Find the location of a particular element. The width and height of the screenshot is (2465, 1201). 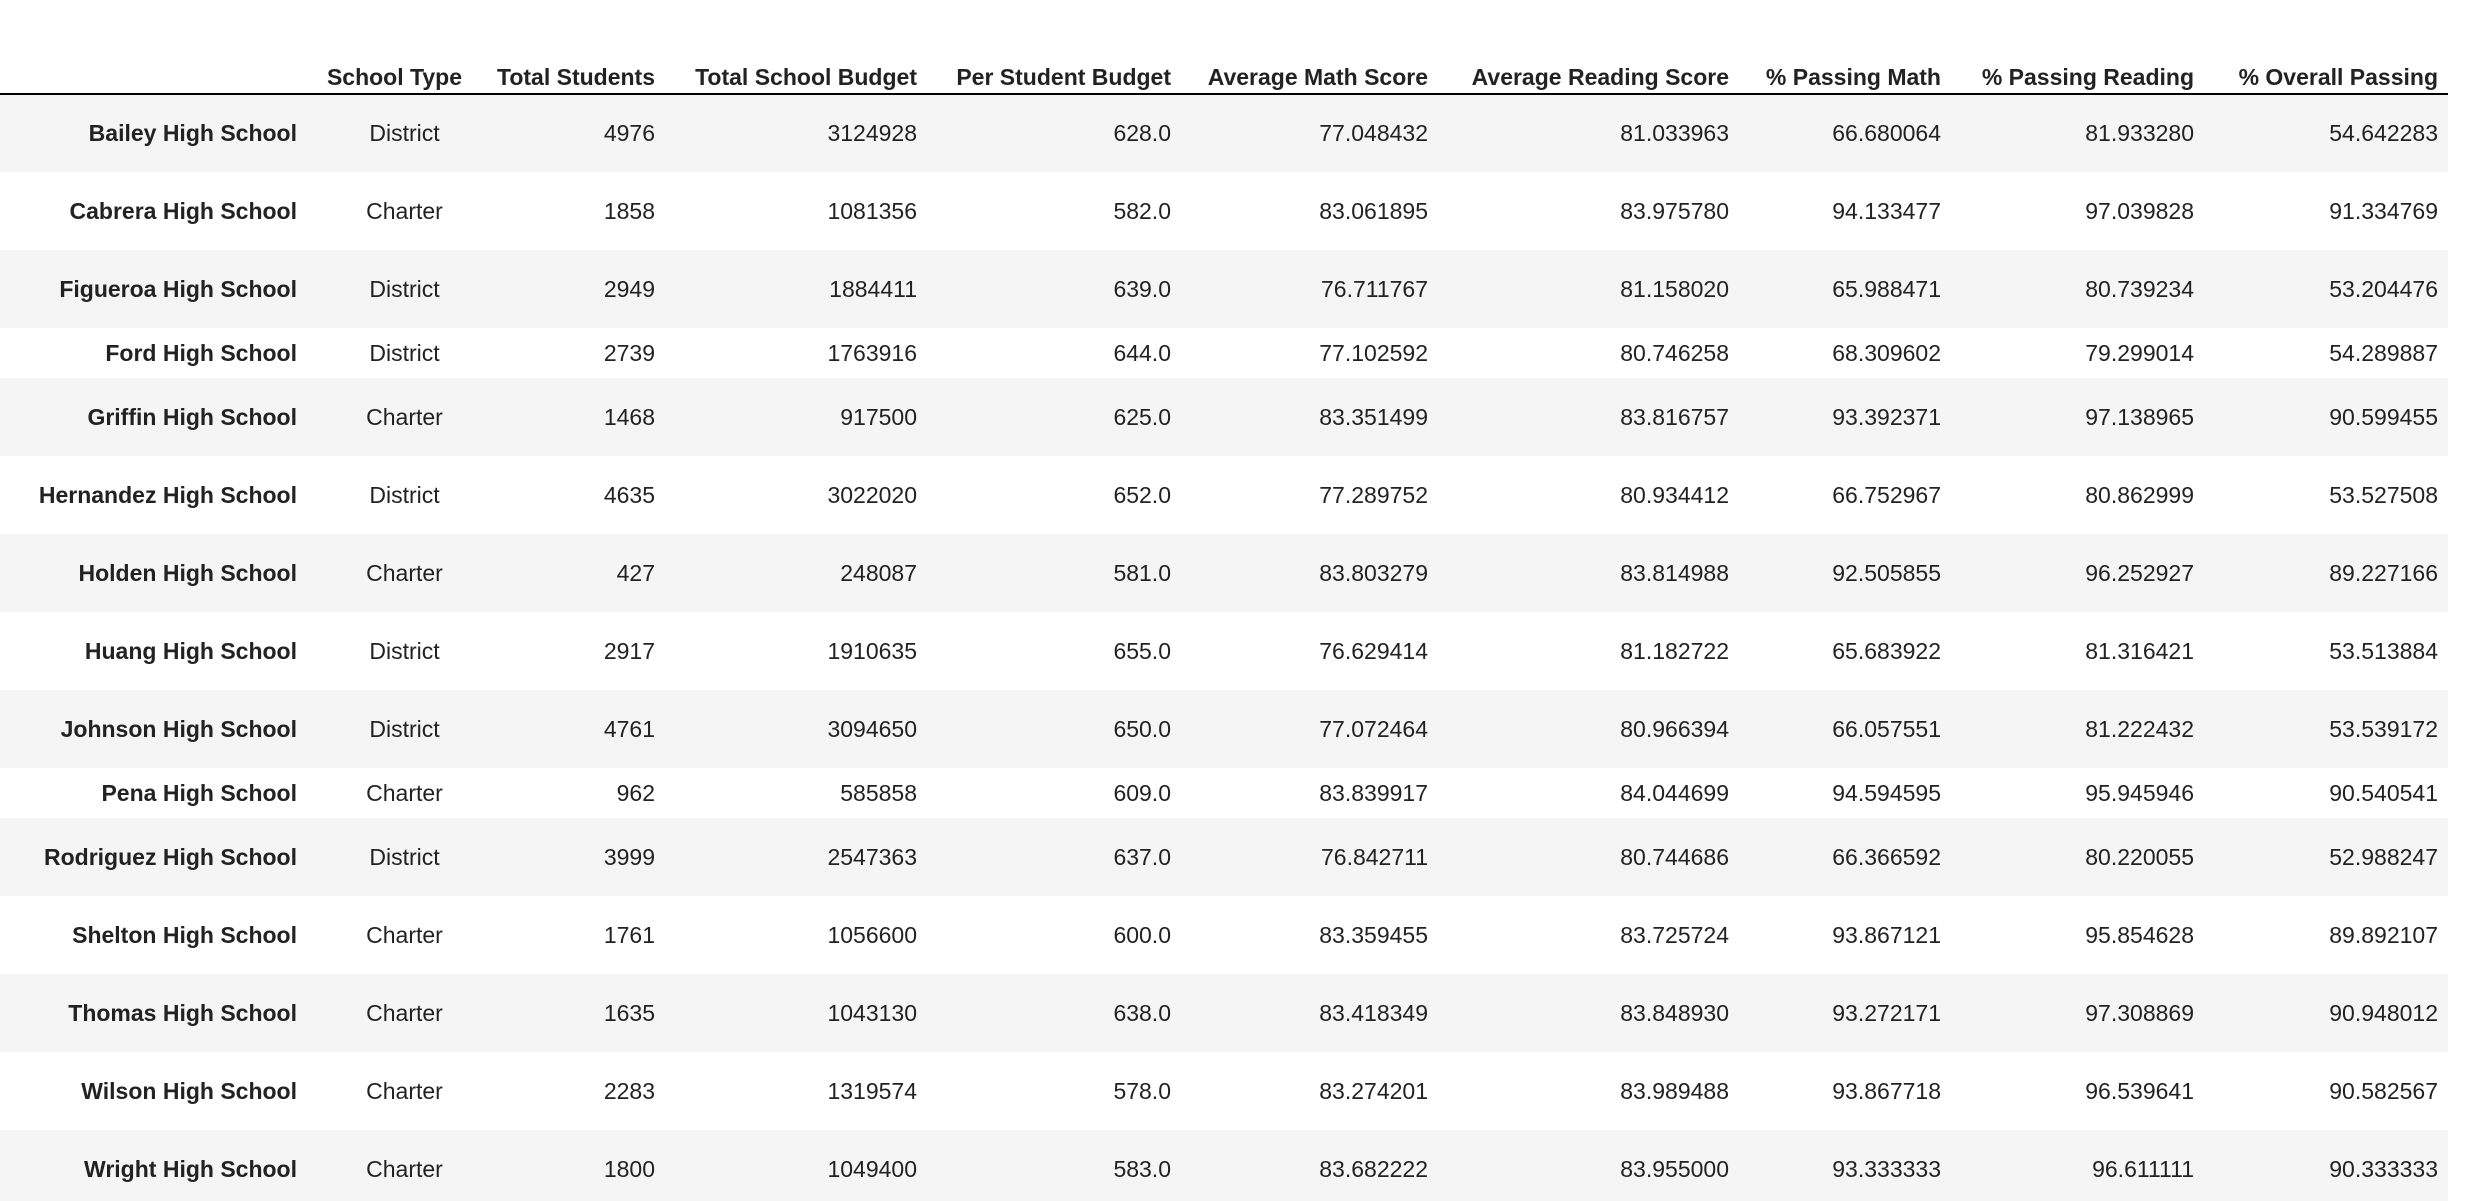

table-cell: 1081356 is located at coordinates (872, 210).